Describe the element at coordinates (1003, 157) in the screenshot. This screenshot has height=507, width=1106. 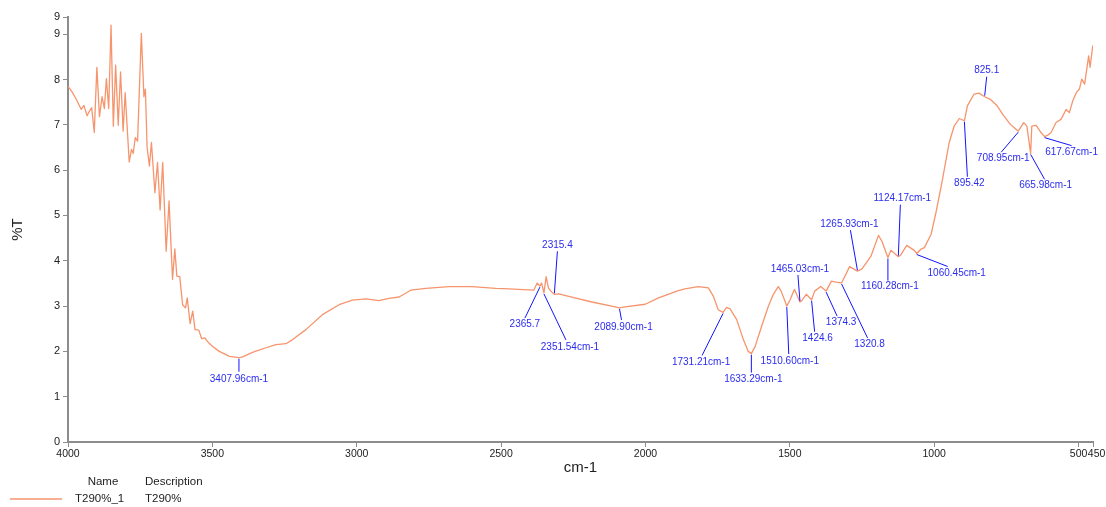
I see `annotation: 708.95cm-1` at that location.